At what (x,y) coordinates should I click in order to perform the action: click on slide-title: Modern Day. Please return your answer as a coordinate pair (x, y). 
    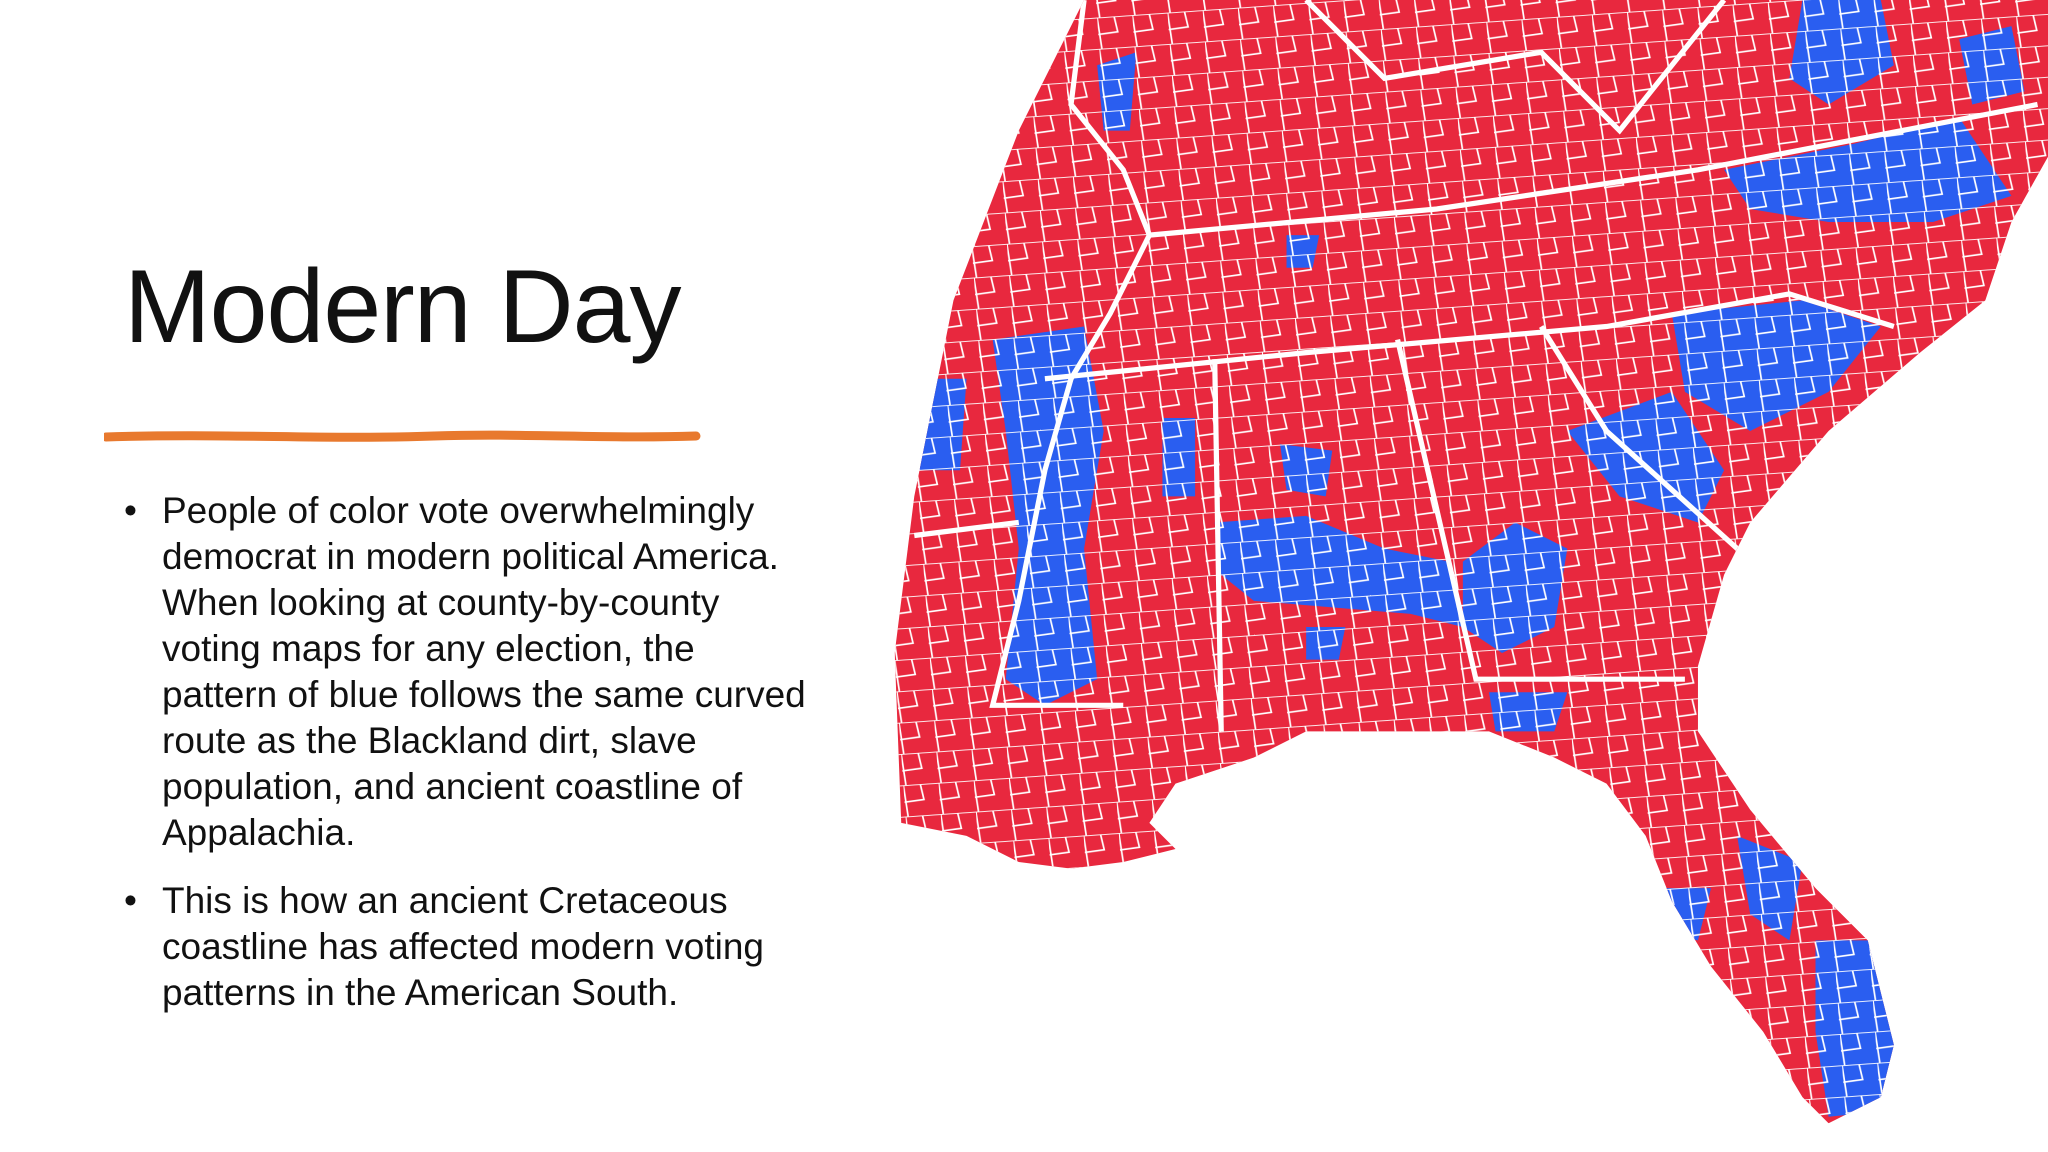
    Looking at the image, I should click on (402, 307).